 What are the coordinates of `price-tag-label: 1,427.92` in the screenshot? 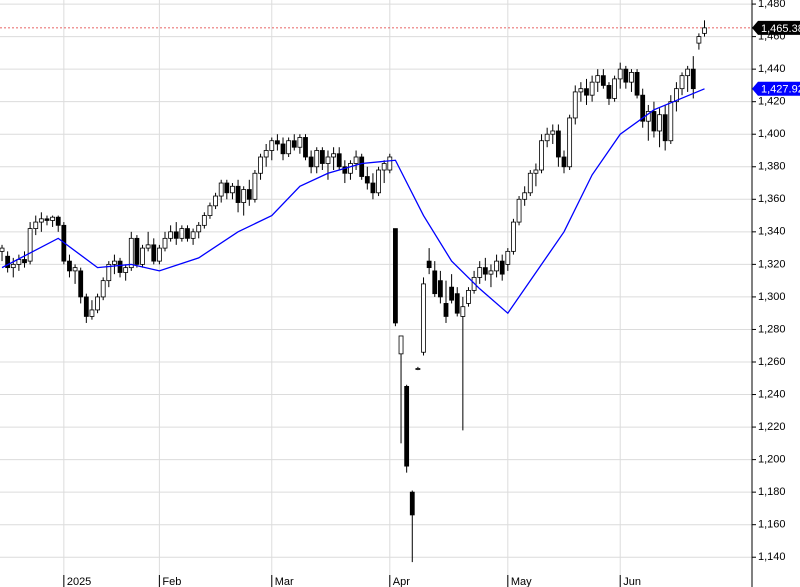 It's located at (780, 90).